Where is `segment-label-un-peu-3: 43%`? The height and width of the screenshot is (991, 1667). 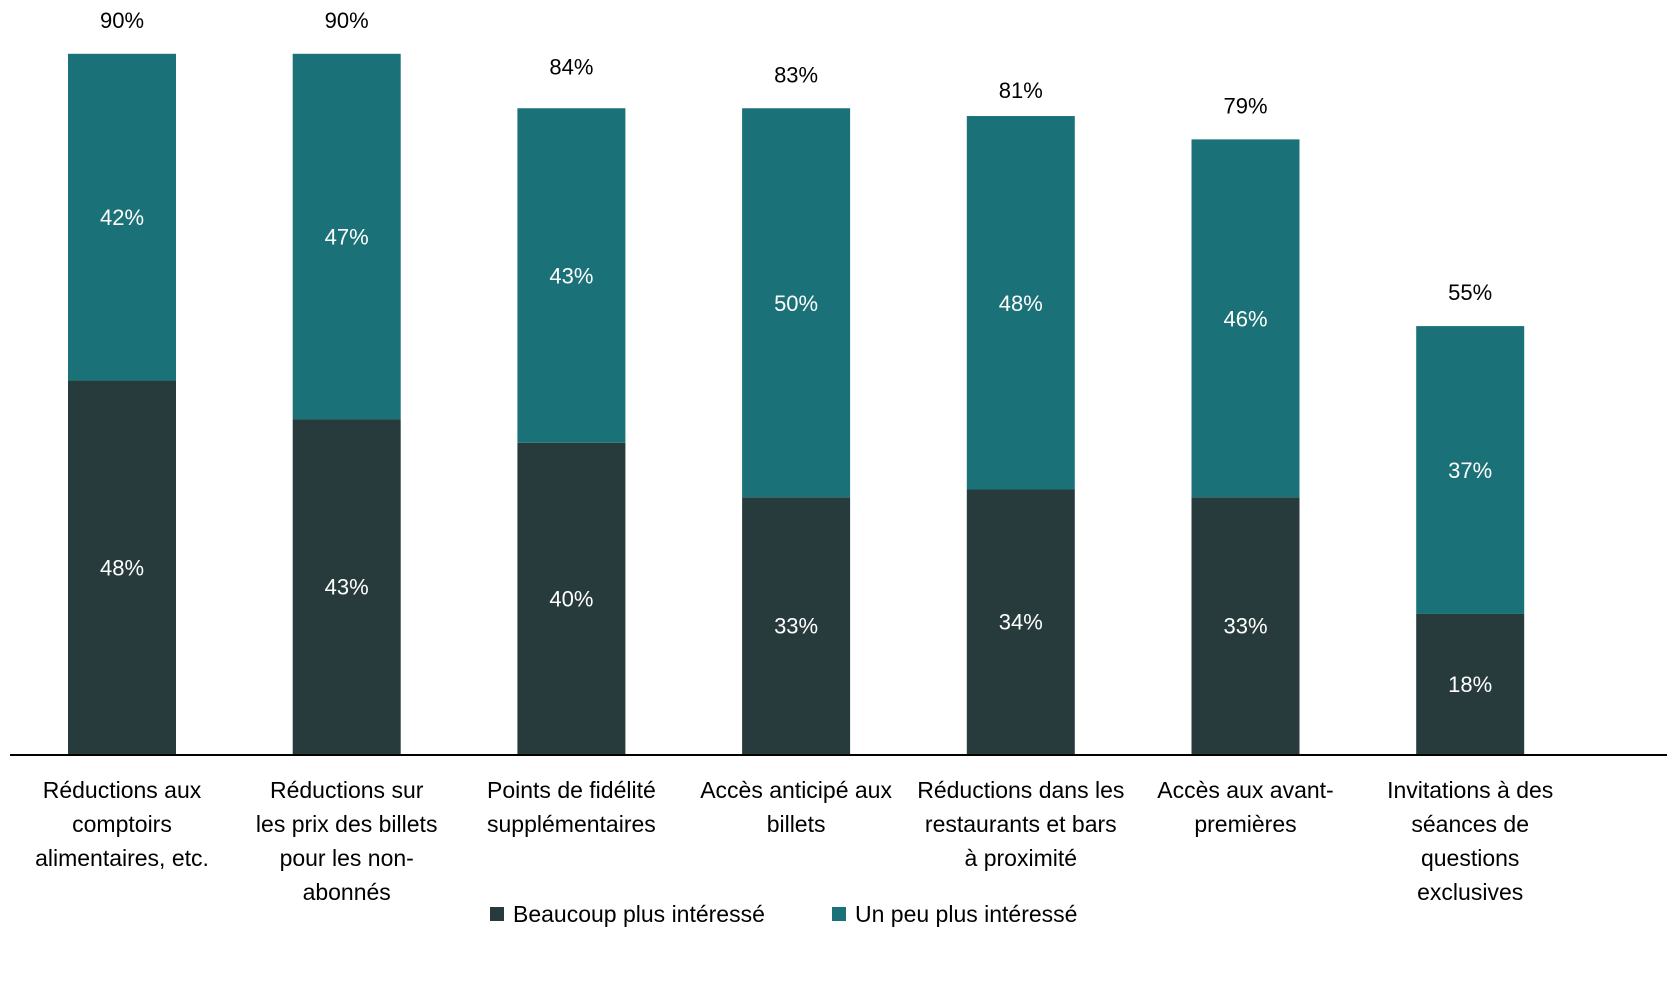 segment-label-un-peu-3: 43% is located at coordinates (571, 276).